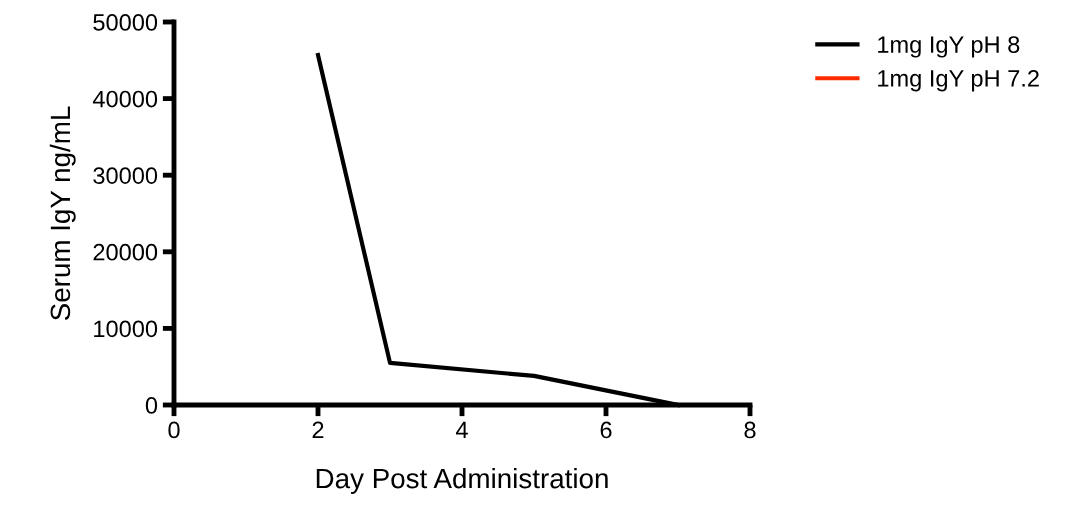 The width and height of the screenshot is (1078, 506). What do you see at coordinates (125, 252) in the screenshot?
I see `y-tick-label: 20000` at bounding box center [125, 252].